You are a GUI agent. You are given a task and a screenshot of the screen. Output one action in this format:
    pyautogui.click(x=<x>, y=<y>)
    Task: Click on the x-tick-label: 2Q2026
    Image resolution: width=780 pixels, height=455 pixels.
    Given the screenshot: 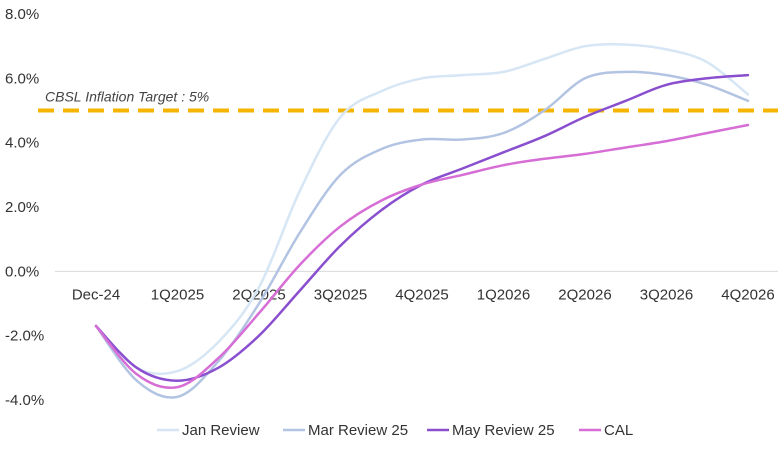 What is the action you would take?
    pyautogui.click(x=584, y=294)
    